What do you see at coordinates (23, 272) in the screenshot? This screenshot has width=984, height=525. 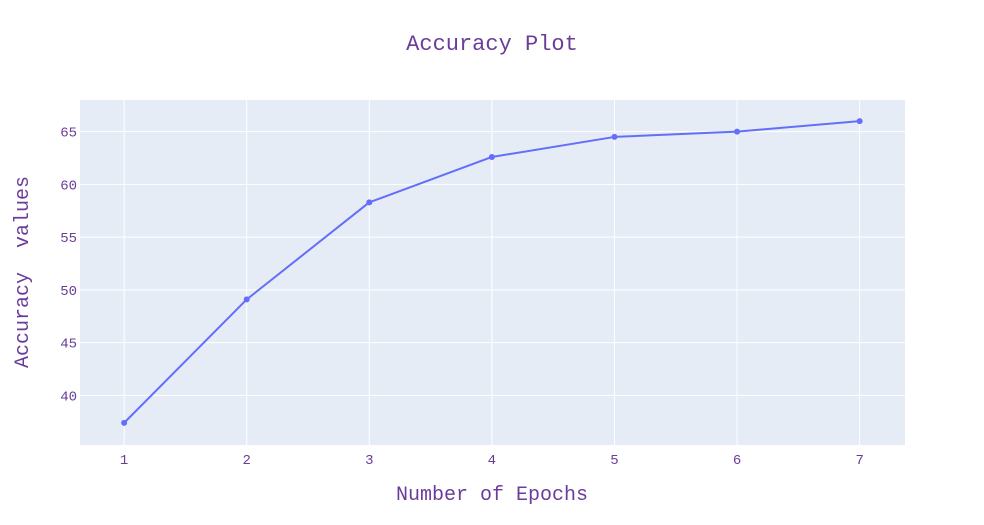 I see `y-axis-title: Accuracy values` at bounding box center [23, 272].